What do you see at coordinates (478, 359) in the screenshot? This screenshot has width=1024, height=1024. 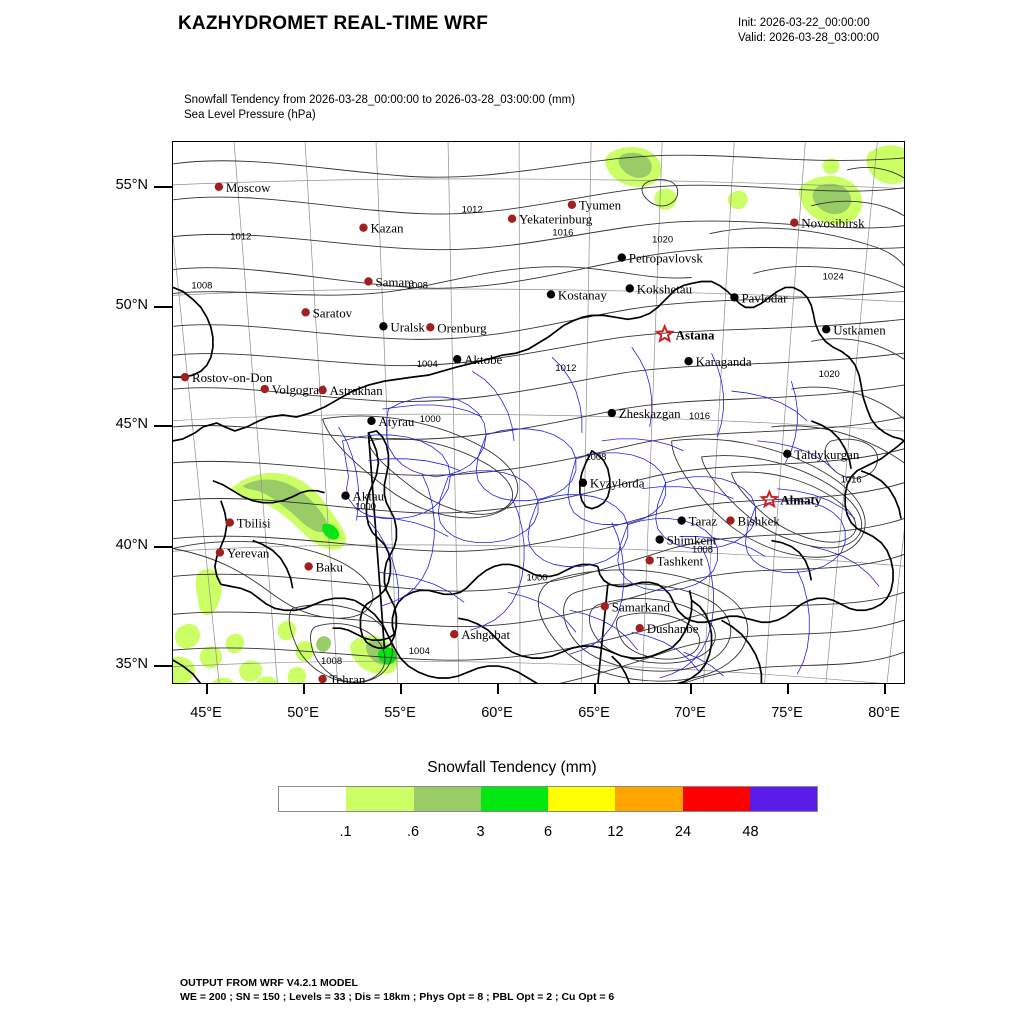 I see `city-marker-aktobe: Aktobe` at bounding box center [478, 359].